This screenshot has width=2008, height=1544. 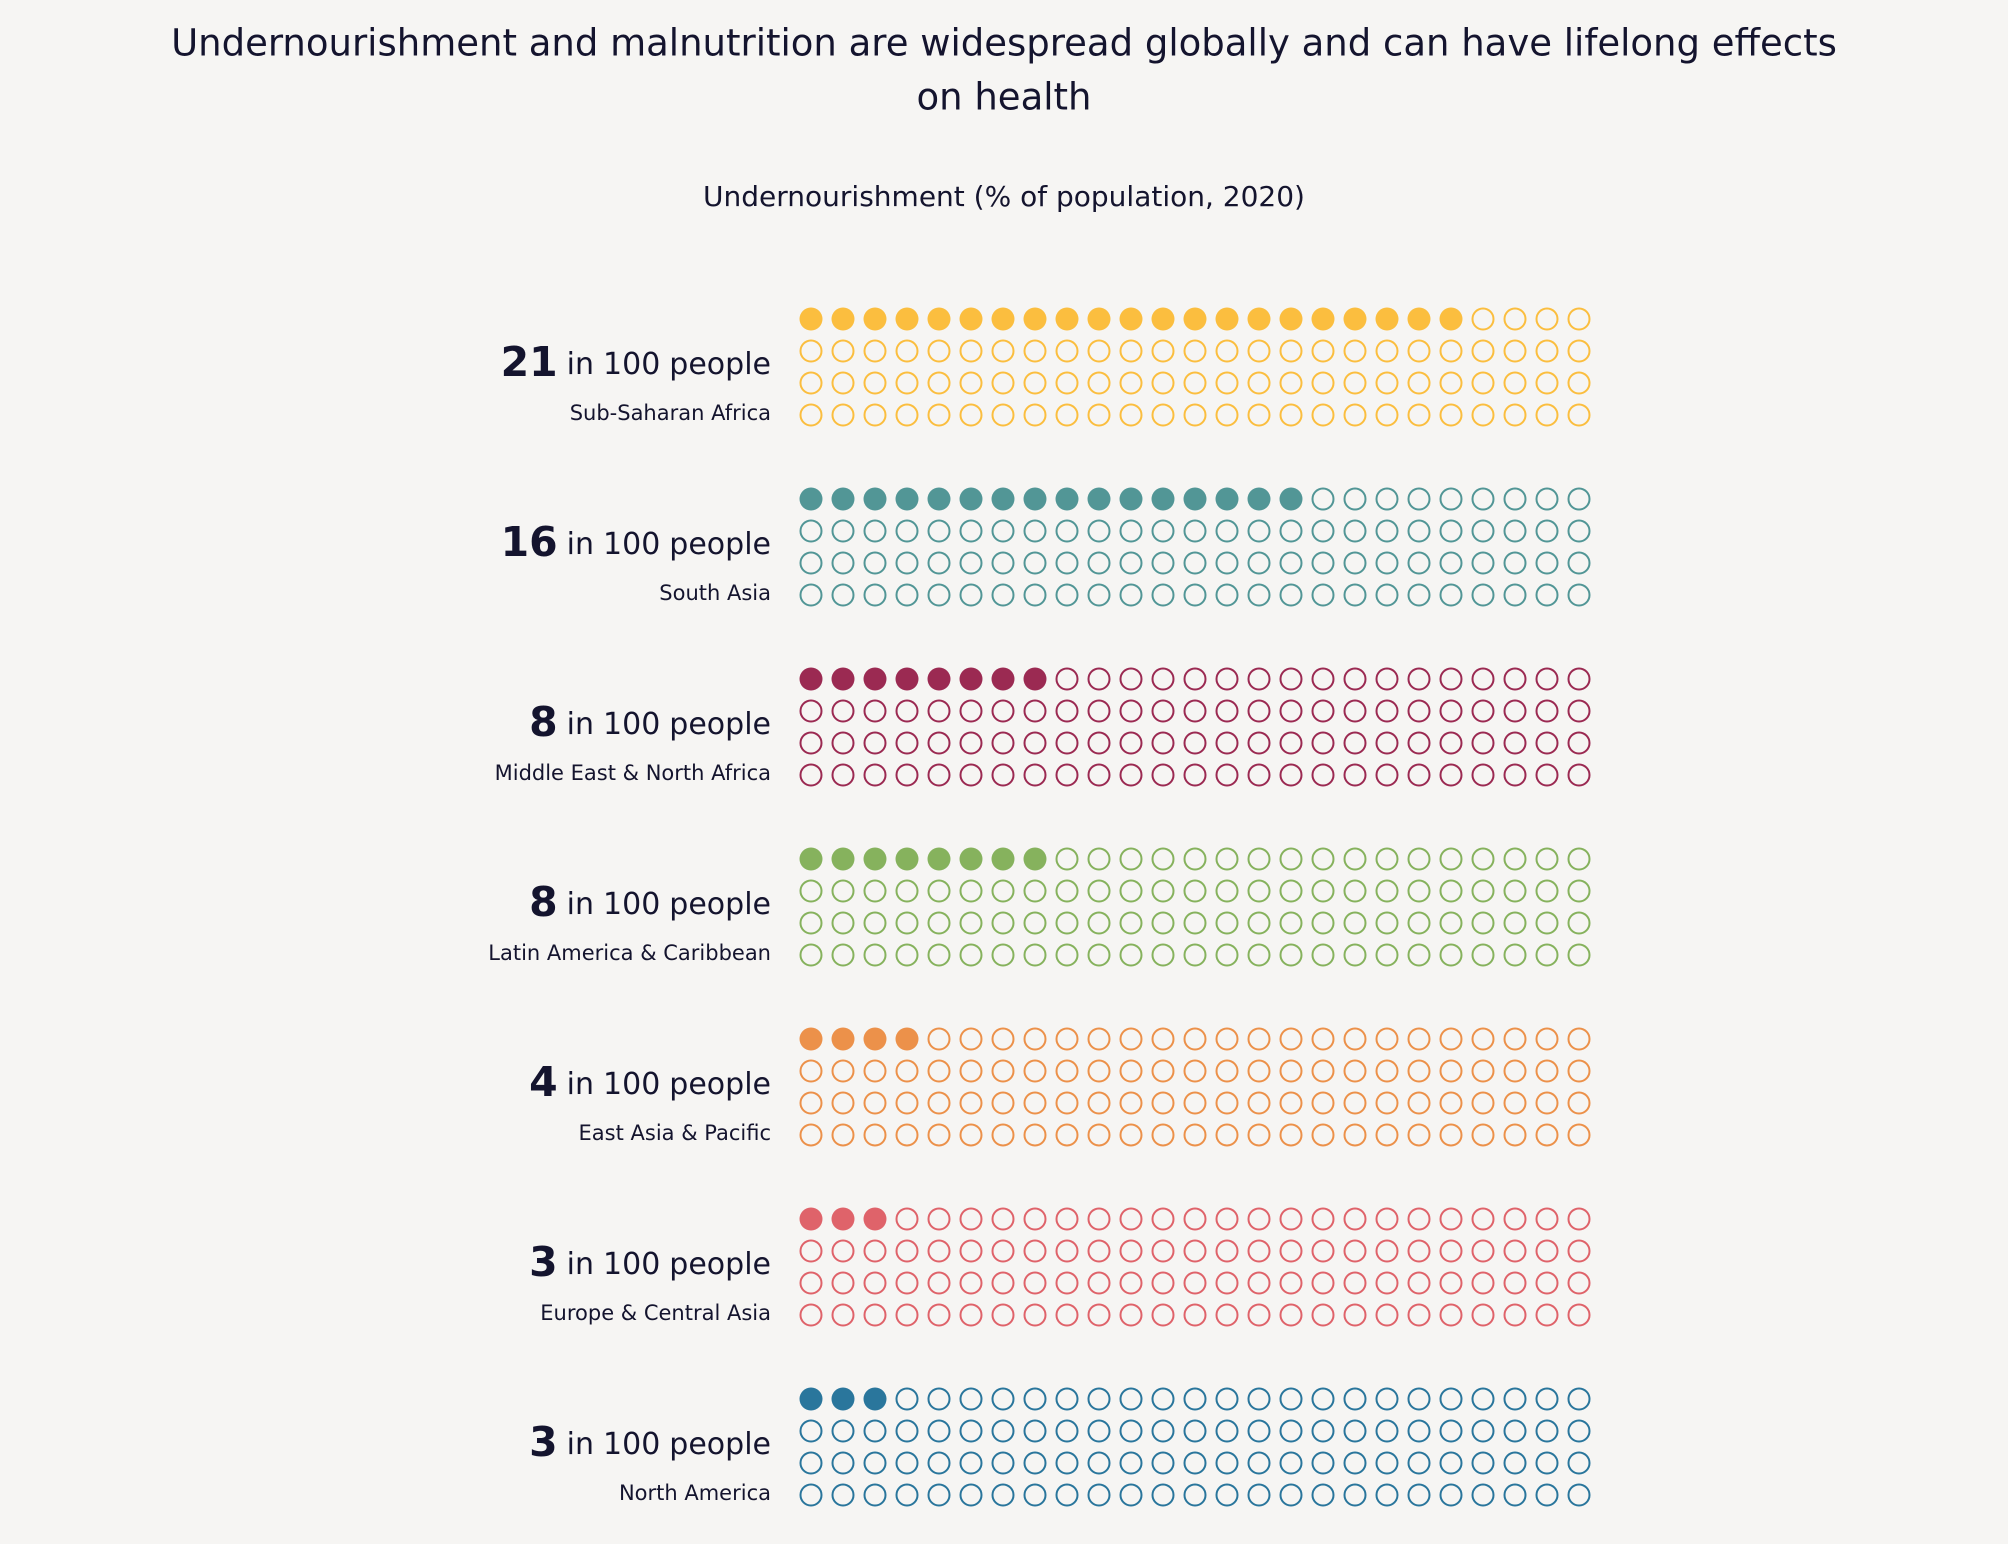 I want to click on category-label: North America, so click(x=695, y=1493).